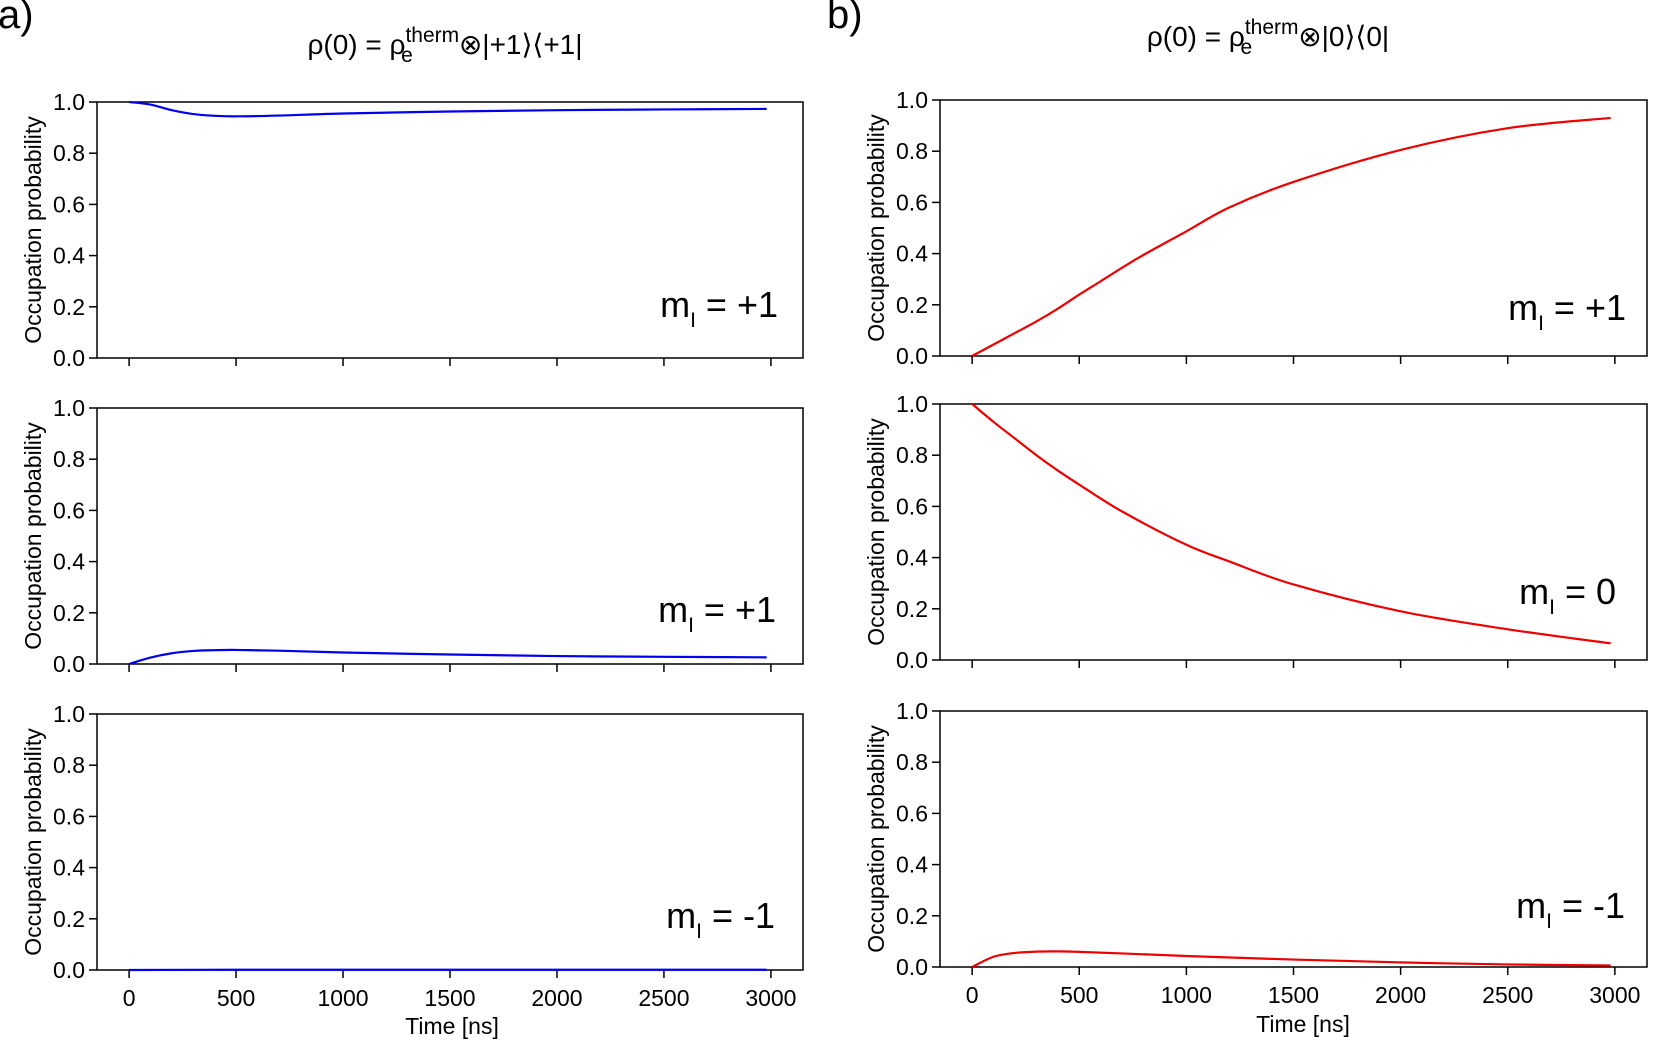 The width and height of the screenshot is (1660, 1048). Describe the element at coordinates (1567, 311) in the screenshot. I see `state-label-b-0: mI = +1` at that location.